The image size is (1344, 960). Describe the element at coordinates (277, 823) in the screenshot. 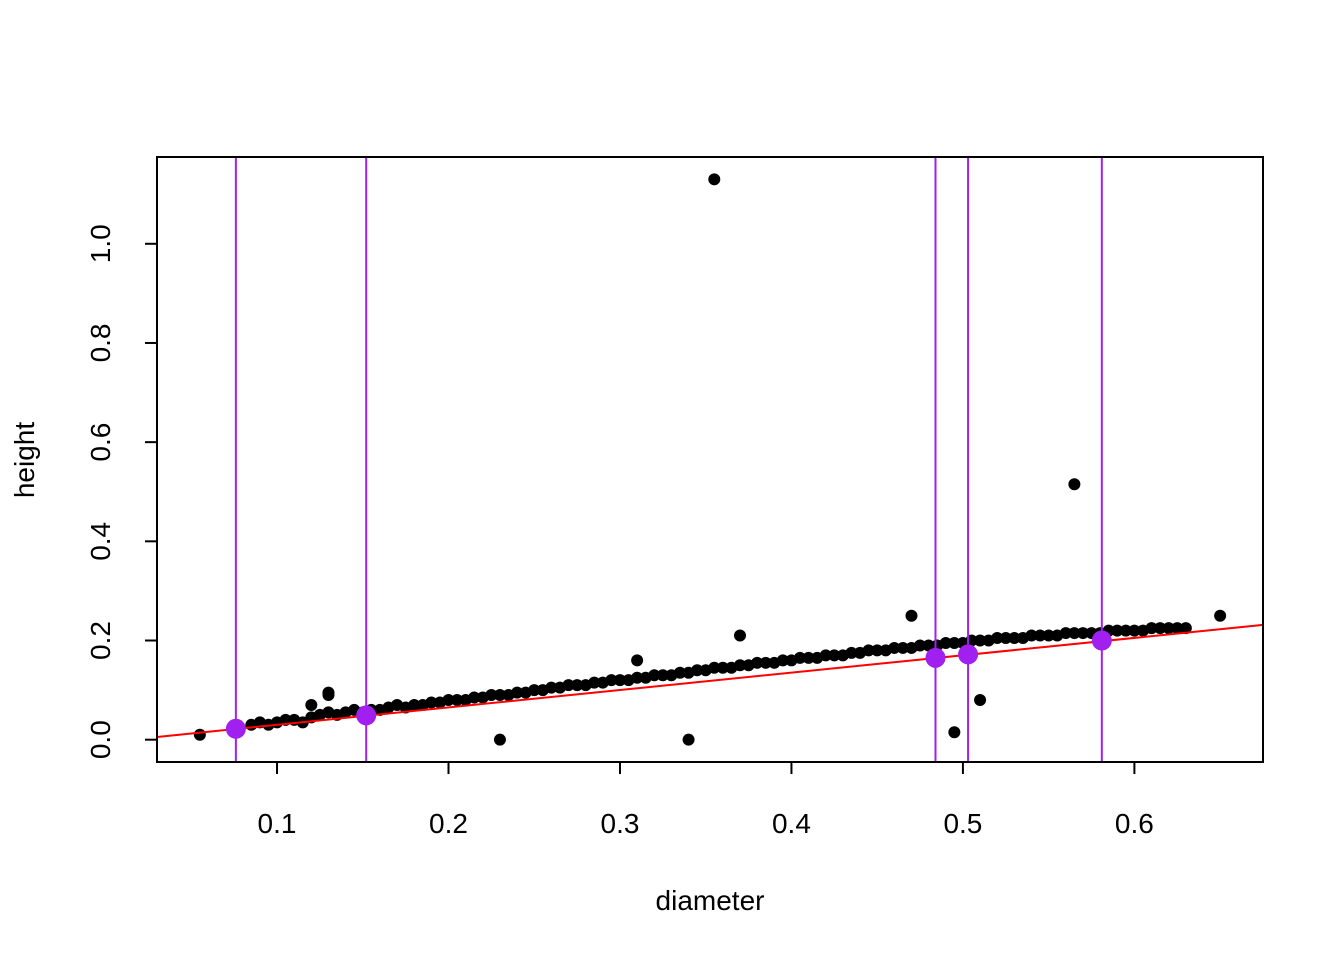

I see `x-tick-label: 0.1` at that location.